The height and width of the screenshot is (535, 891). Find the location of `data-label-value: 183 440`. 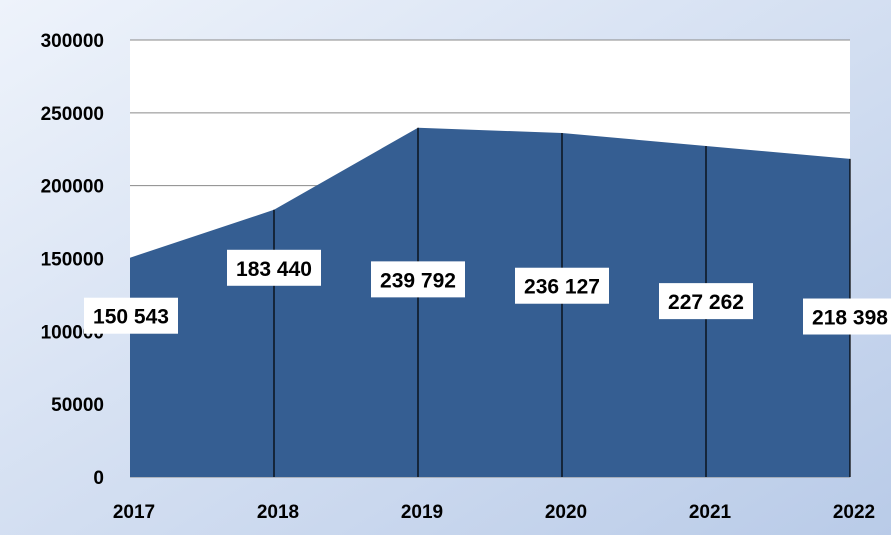

data-label-value: 183 440 is located at coordinates (274, 269).